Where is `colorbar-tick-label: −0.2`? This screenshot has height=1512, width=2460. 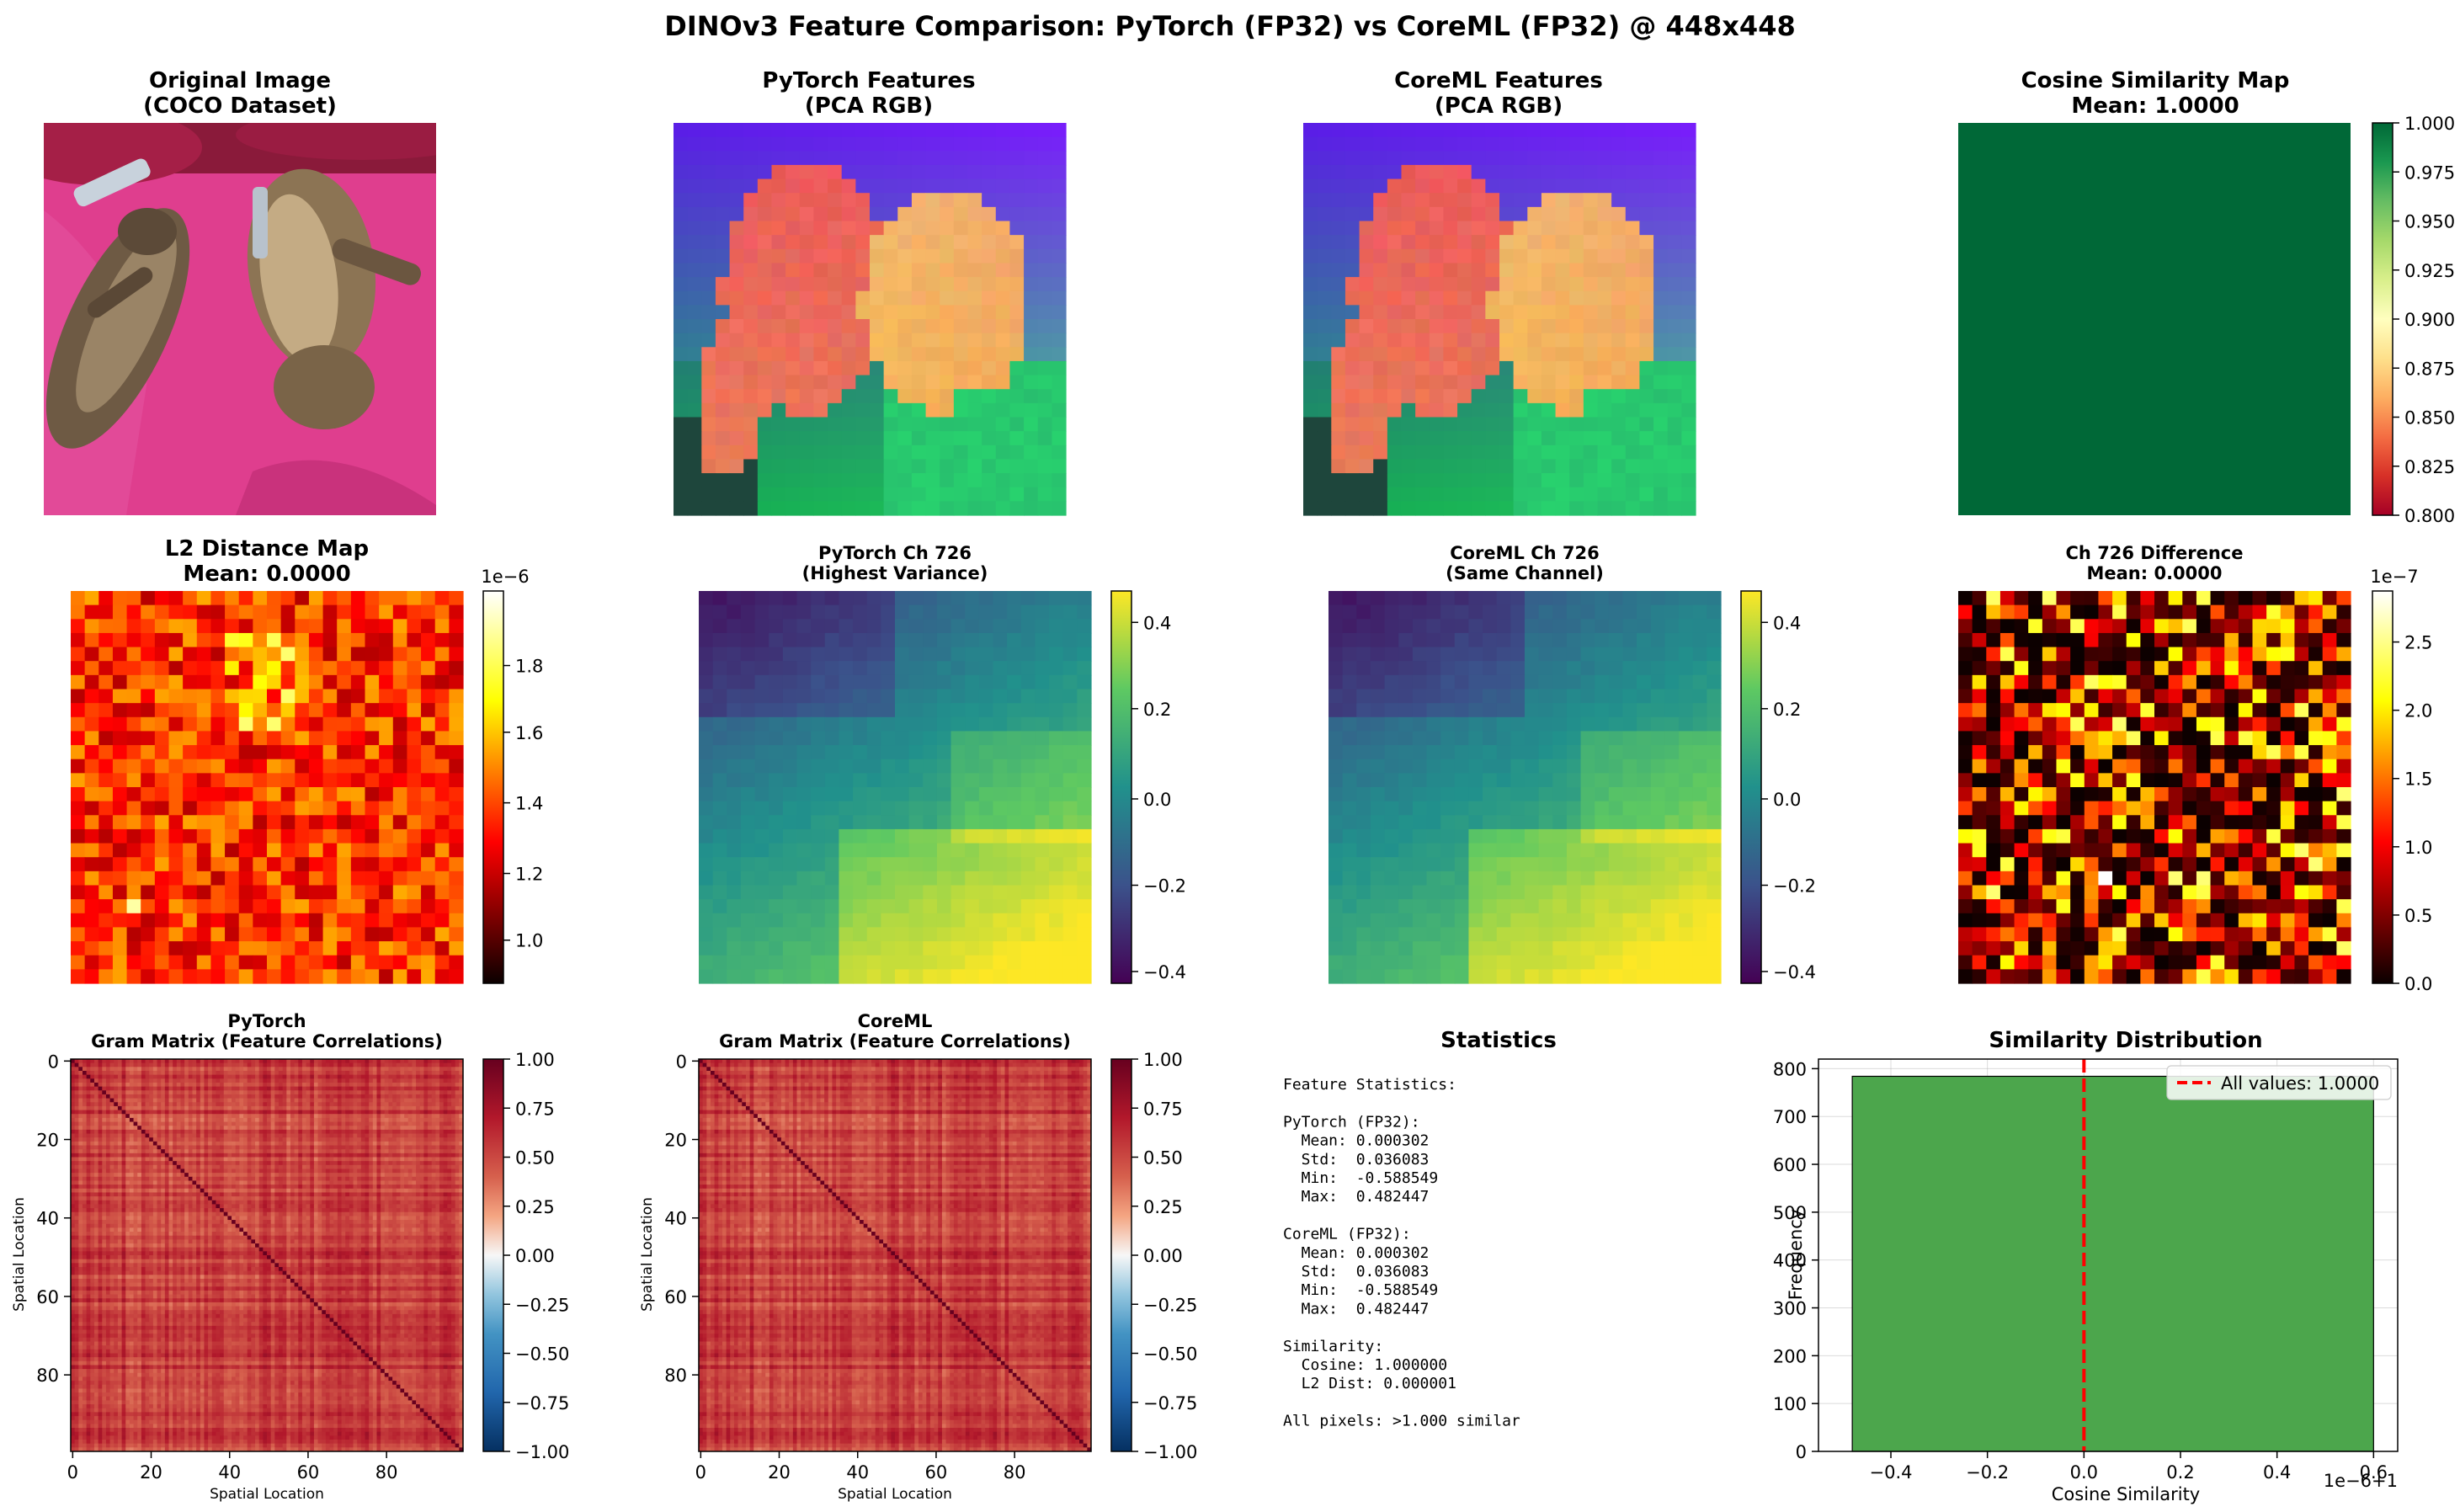 colorbar-tick-label: −0.2 is located at coordinates (1794, 887).